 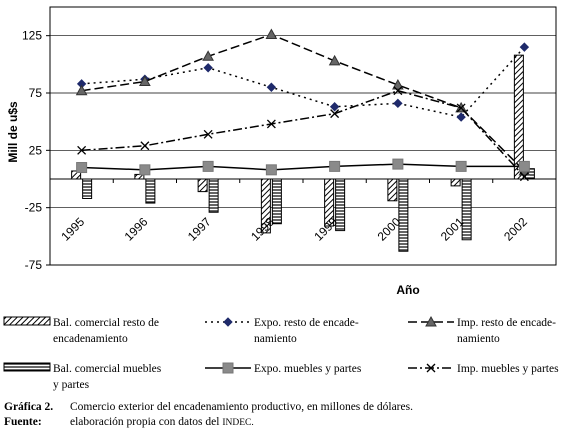 I want to click on y-tick-label: 125, so click(x=32, y=36).